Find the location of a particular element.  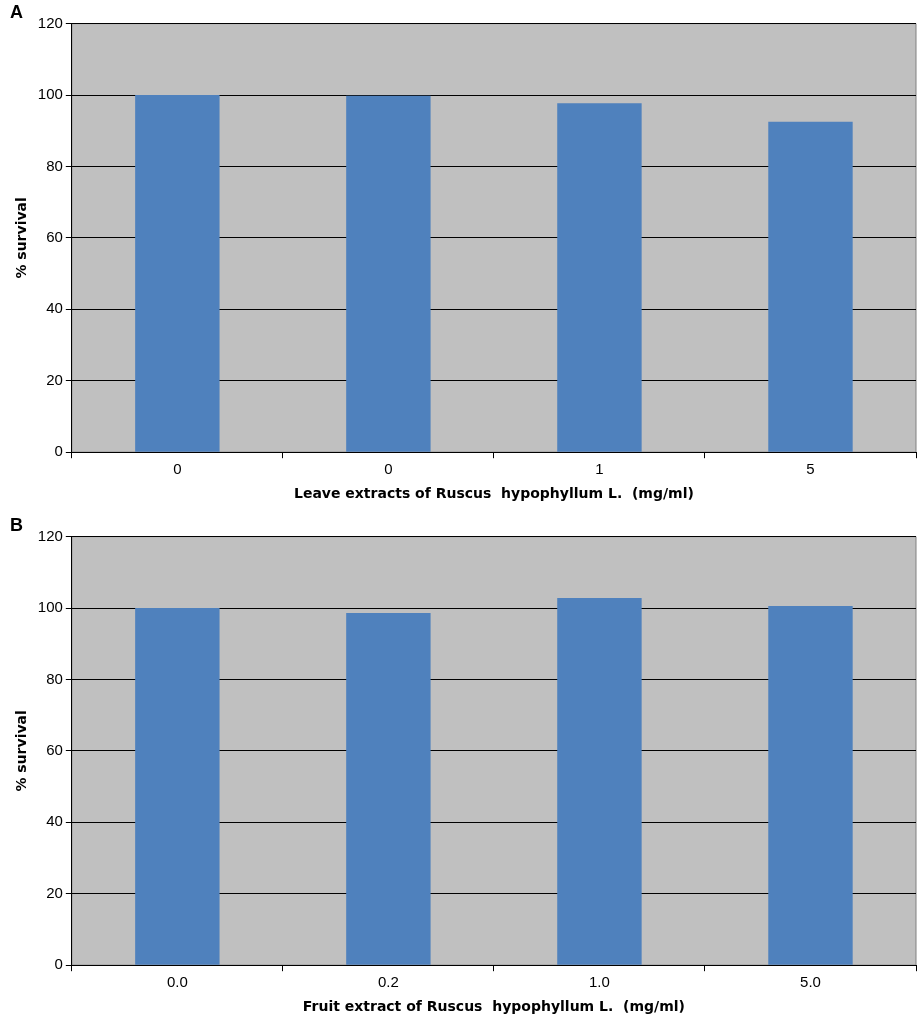

x-tick-label: 1.0 is located at coordinates (599, 982).